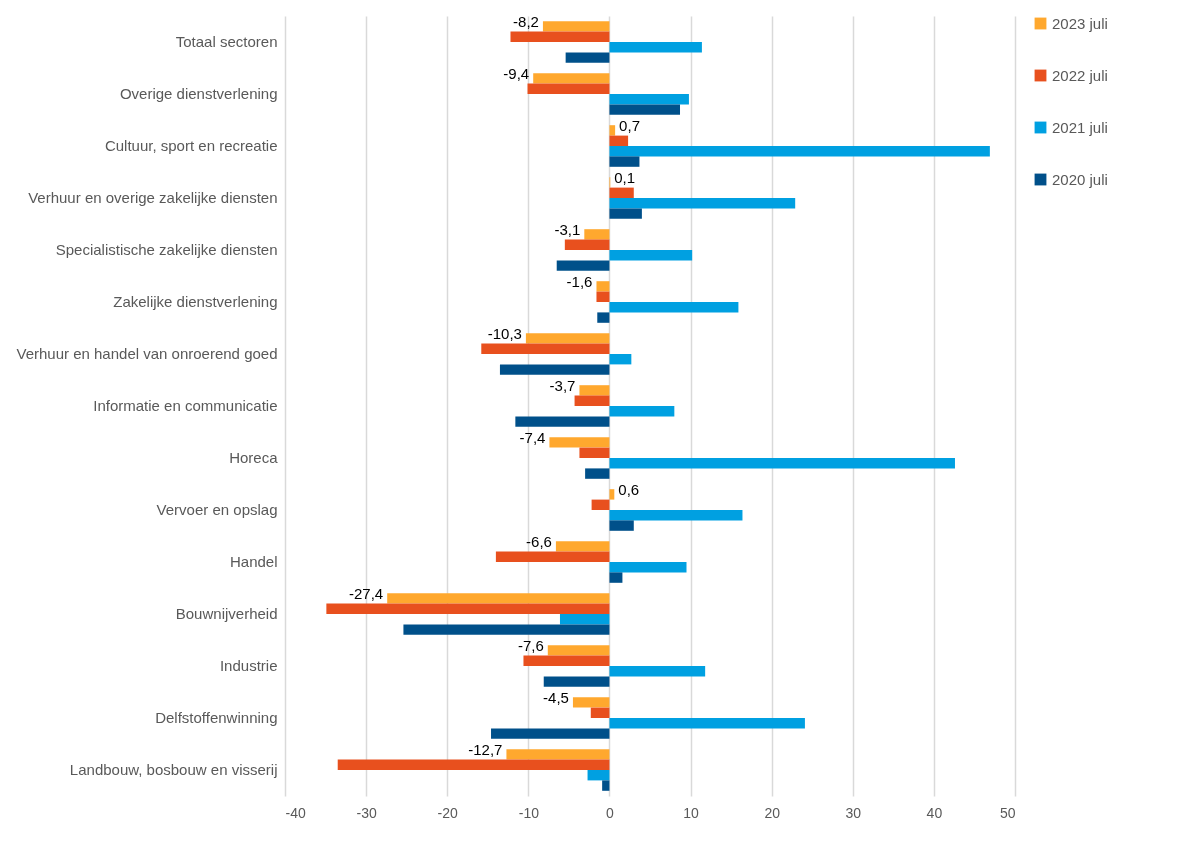 Image resolution: width=1202 pixels, height=864 pixels. Describe the element at coordinates (448, 812) in the screenshot. I see `x-tick-label: -20` at that location.